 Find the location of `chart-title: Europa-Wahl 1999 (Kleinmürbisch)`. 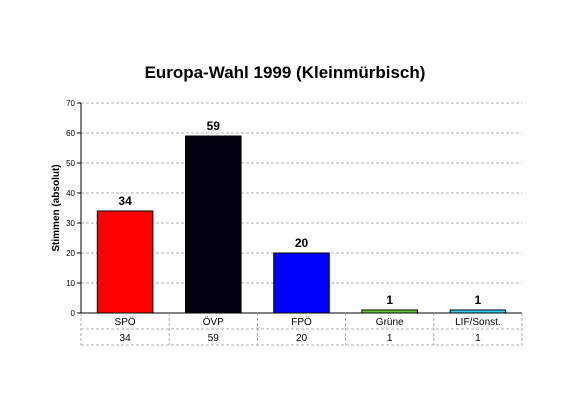

chart-title: Europa-Wahl 1999 (Kleinmürbisch) is located at coordinates (285, 72).